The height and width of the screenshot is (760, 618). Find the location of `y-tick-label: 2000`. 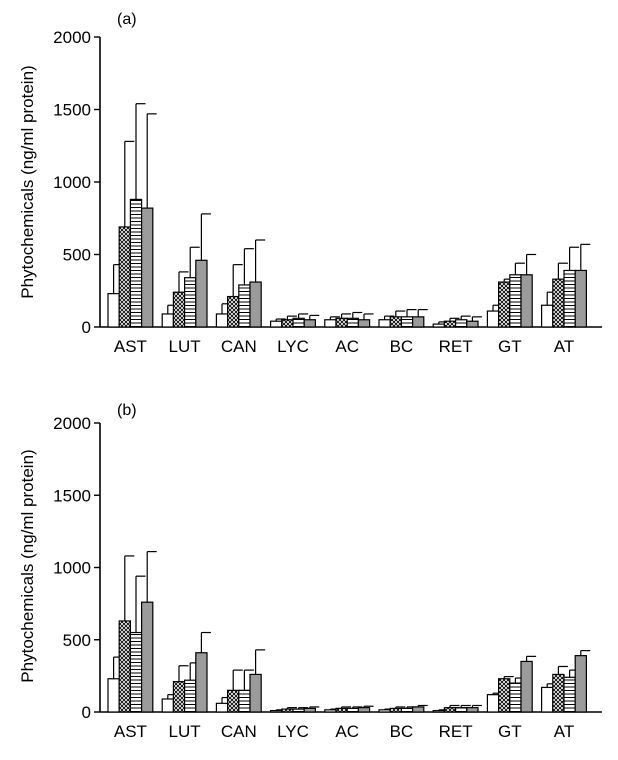

y-tick-label: 2000 is located at coordinates (72, 423).